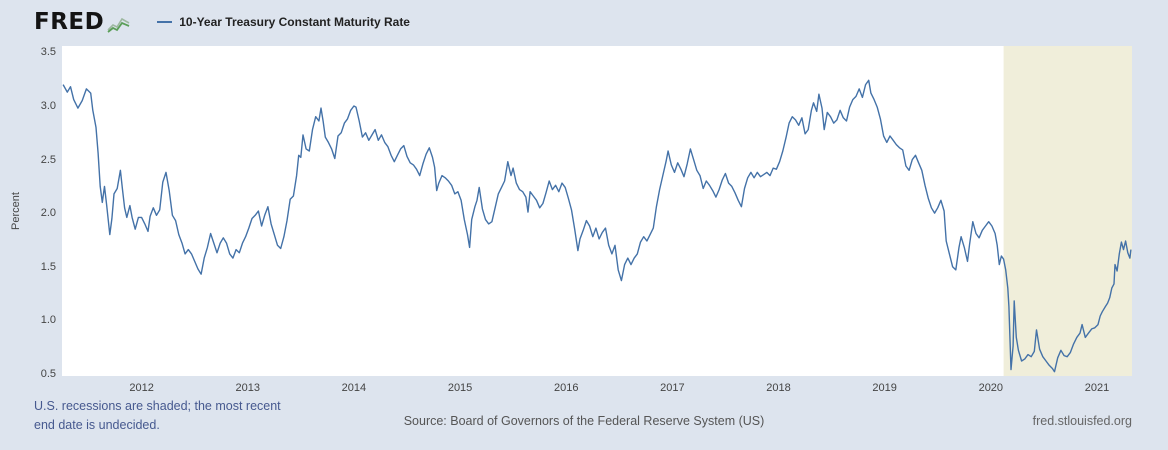 This screenshot has height=450, width=1168. What do you see at coordinates (48, 213) in the screenshot?
I see `y-tick-label: 2.0` at bounding box center [48, 213].